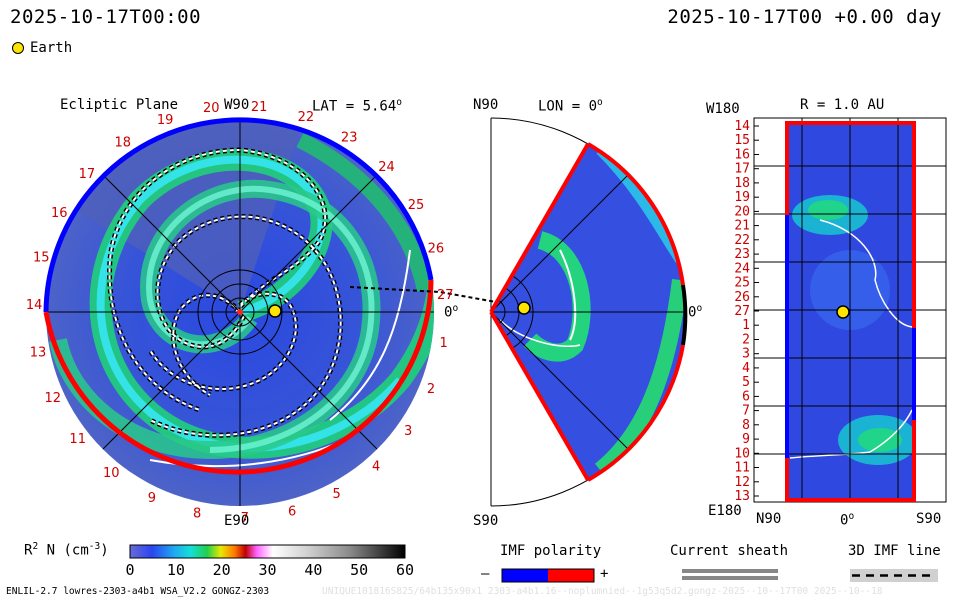 Image resolution: width=960 pixels, height=600 pixels. I want to click on earth-marker-meridional, so click(524, 308).